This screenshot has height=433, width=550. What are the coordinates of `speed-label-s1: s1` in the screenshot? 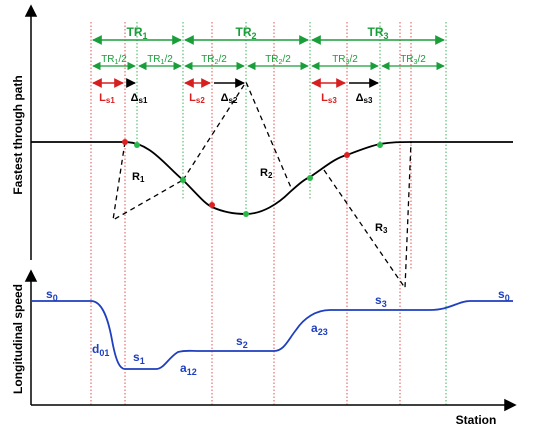 It's located at (139, 358).